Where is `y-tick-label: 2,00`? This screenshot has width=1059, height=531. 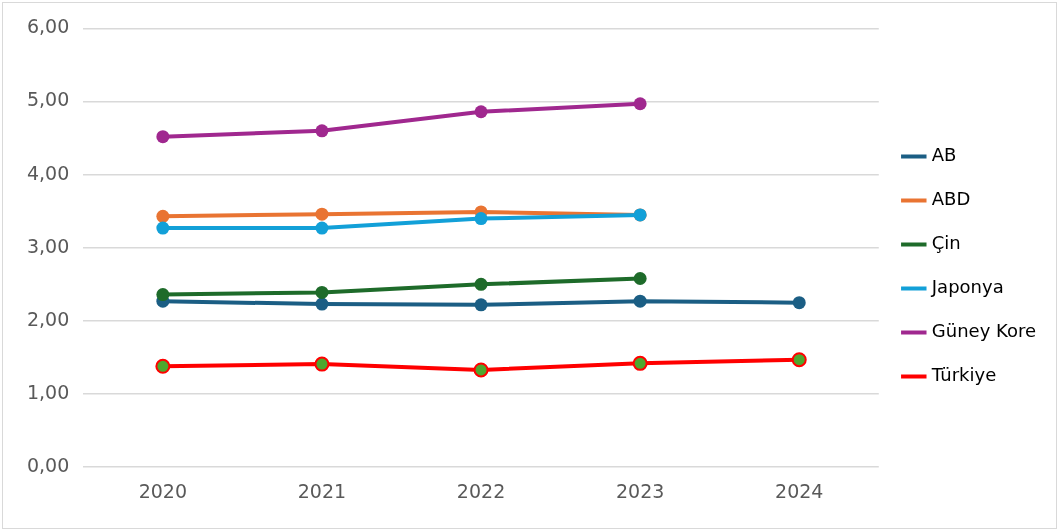
y-tick-label: 2,00 is located at coordinates (48, 318).